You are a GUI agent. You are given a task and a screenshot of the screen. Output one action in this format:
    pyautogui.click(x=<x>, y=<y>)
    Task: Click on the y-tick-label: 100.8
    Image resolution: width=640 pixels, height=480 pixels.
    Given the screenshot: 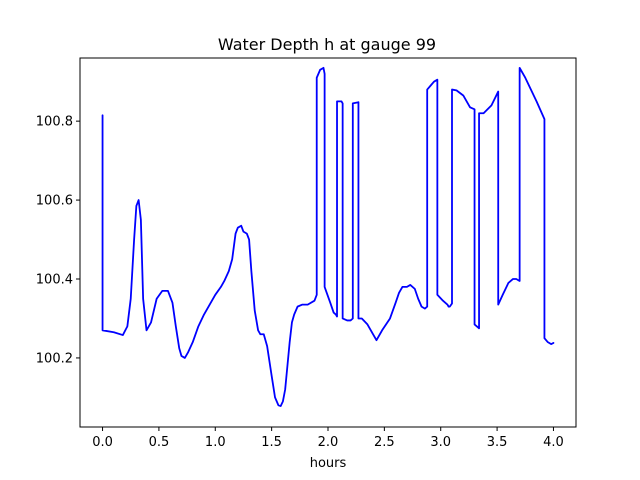 What is the action you would take?
    pyautogui.click(x=54, y=122)
    